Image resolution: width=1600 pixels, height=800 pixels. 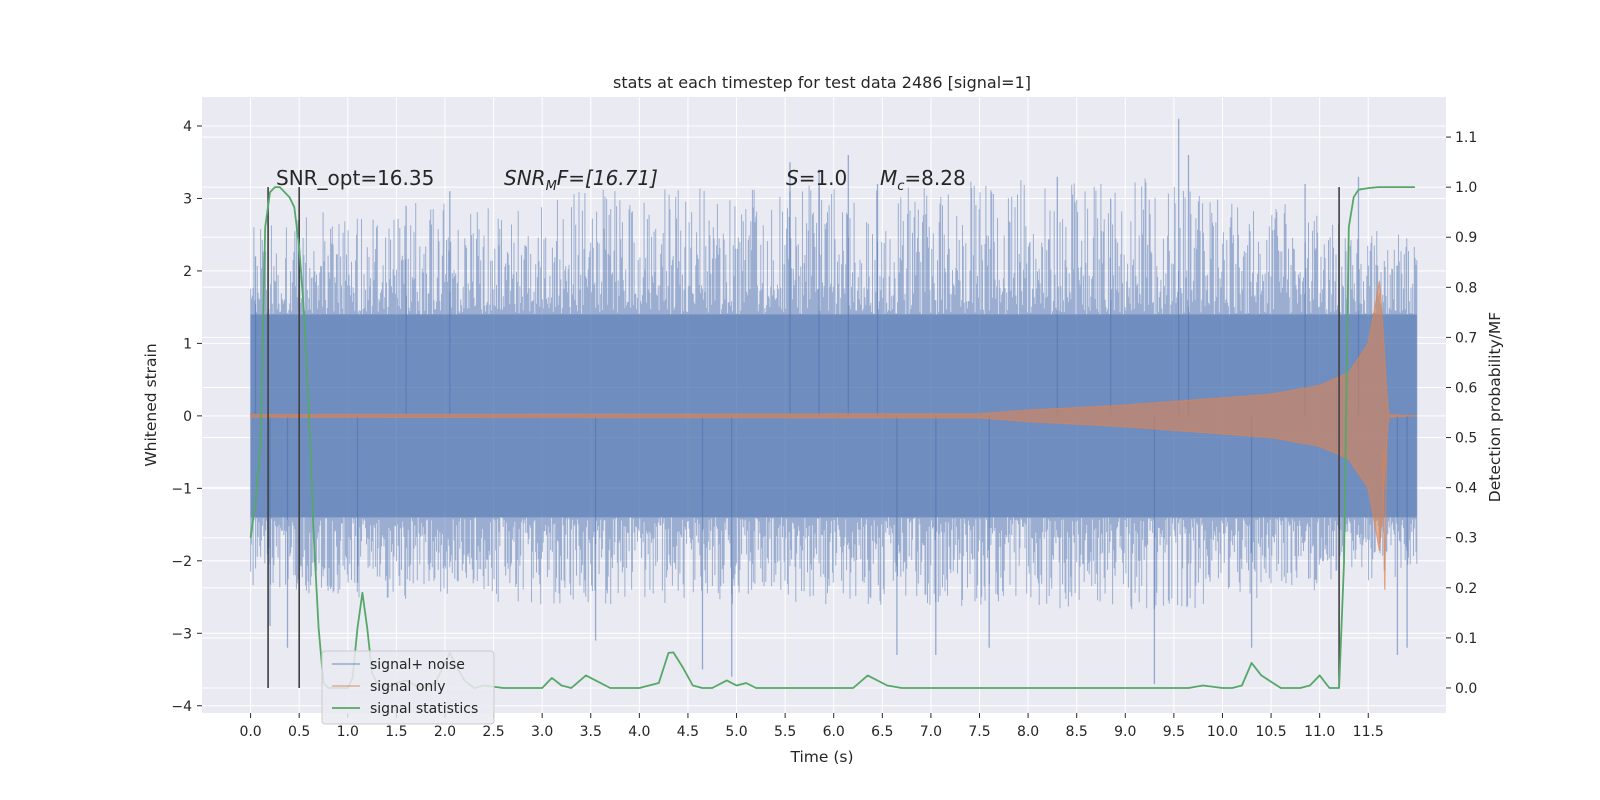 I want to click on x-tick-label: 4.0, so click(x=639, y=732).